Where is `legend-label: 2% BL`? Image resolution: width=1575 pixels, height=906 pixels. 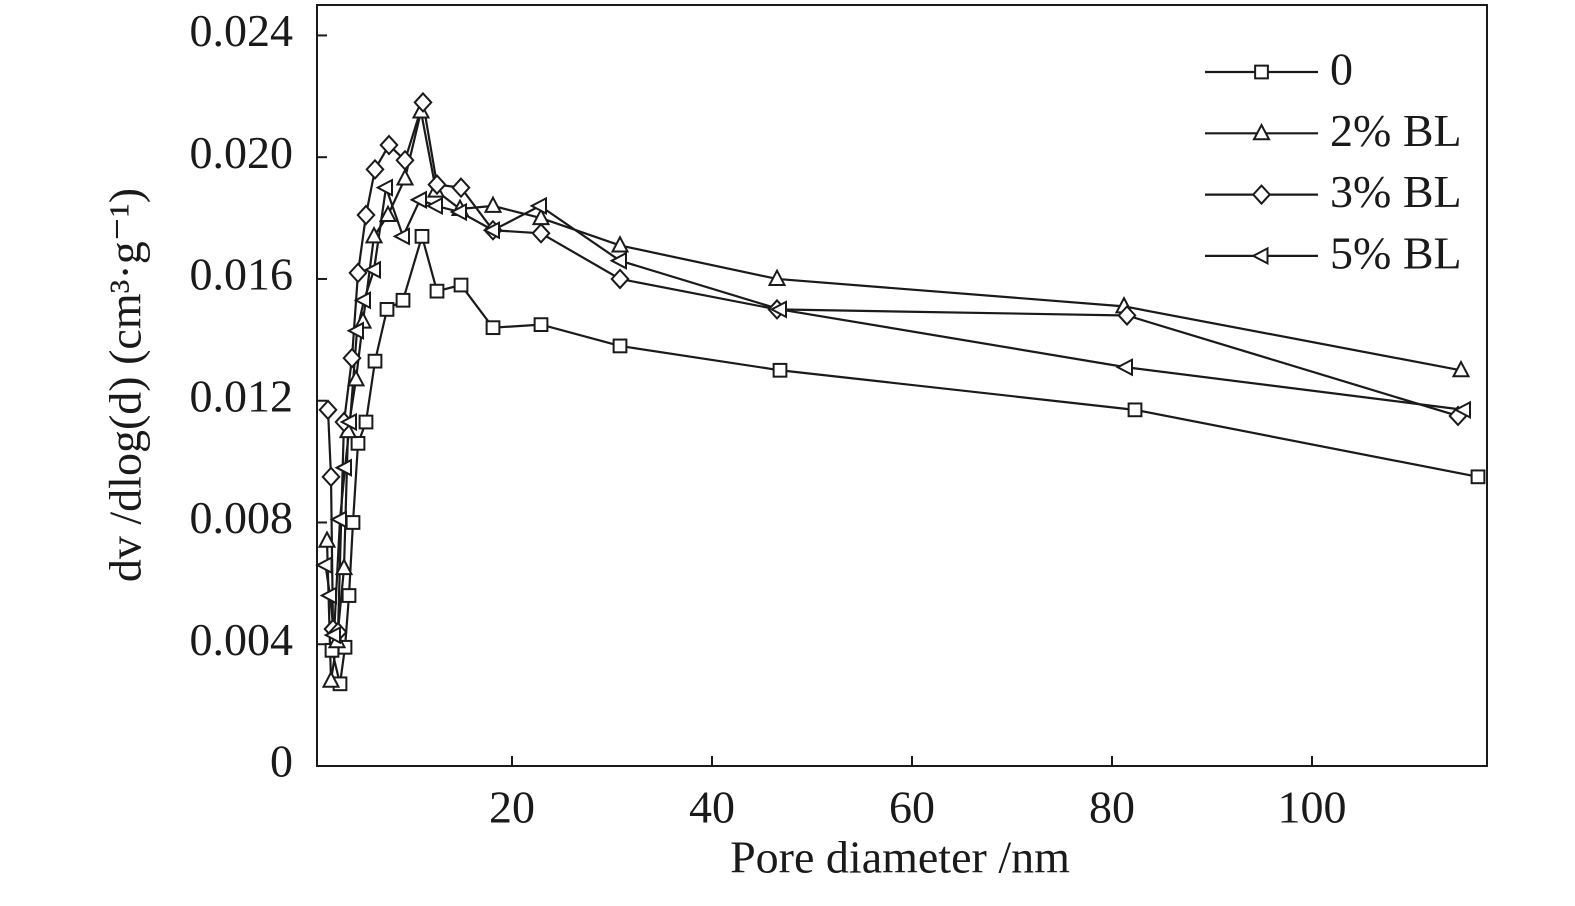
legend-label: 2% BL is located at coordinates (1396, 130).